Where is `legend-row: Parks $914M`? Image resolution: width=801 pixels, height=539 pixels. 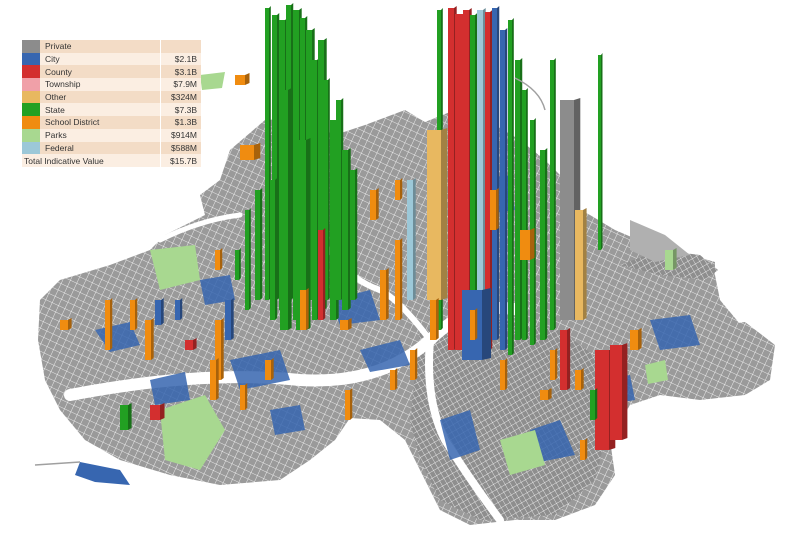
legend-row: Parks $914M is located at coordinates (111, 135).